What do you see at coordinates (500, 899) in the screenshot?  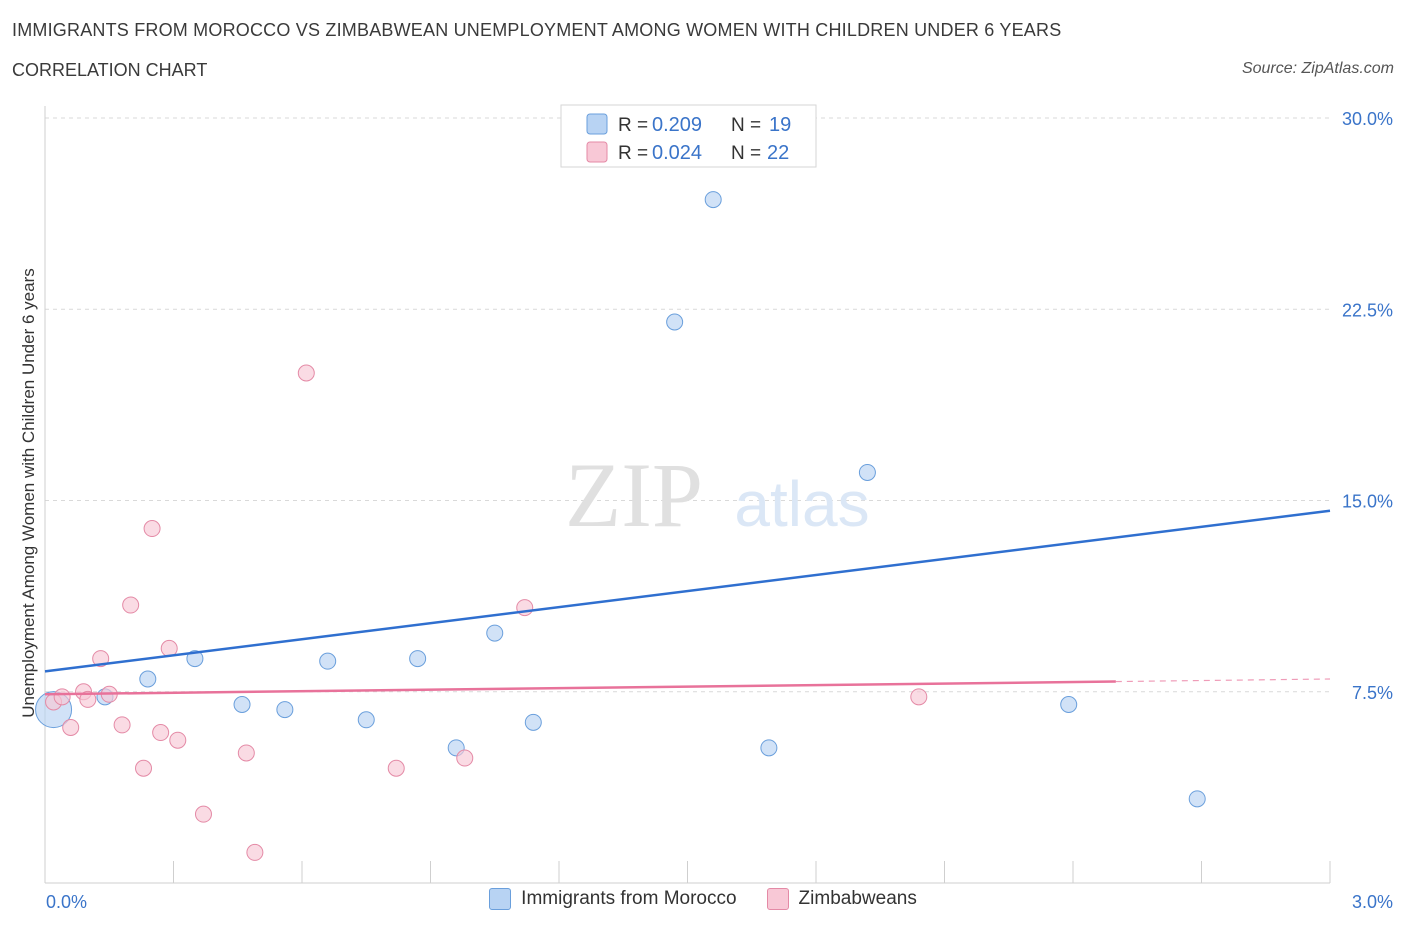 I see `legend-swatch-morocco` at bounding box center [500, 899].